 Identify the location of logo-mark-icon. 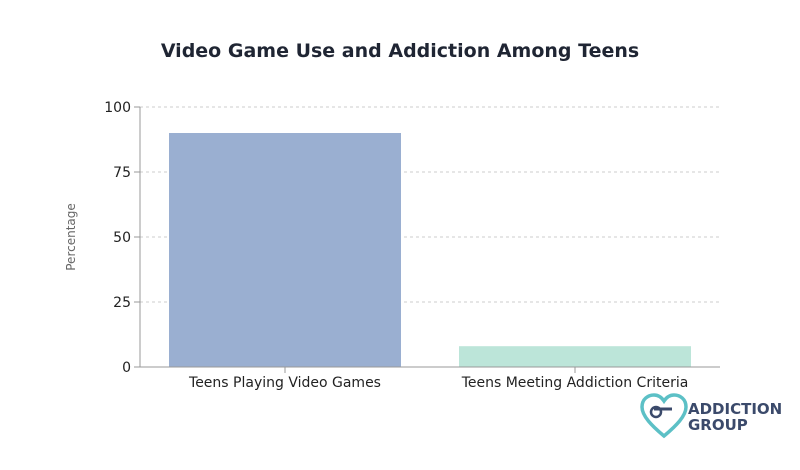
(664, 416).